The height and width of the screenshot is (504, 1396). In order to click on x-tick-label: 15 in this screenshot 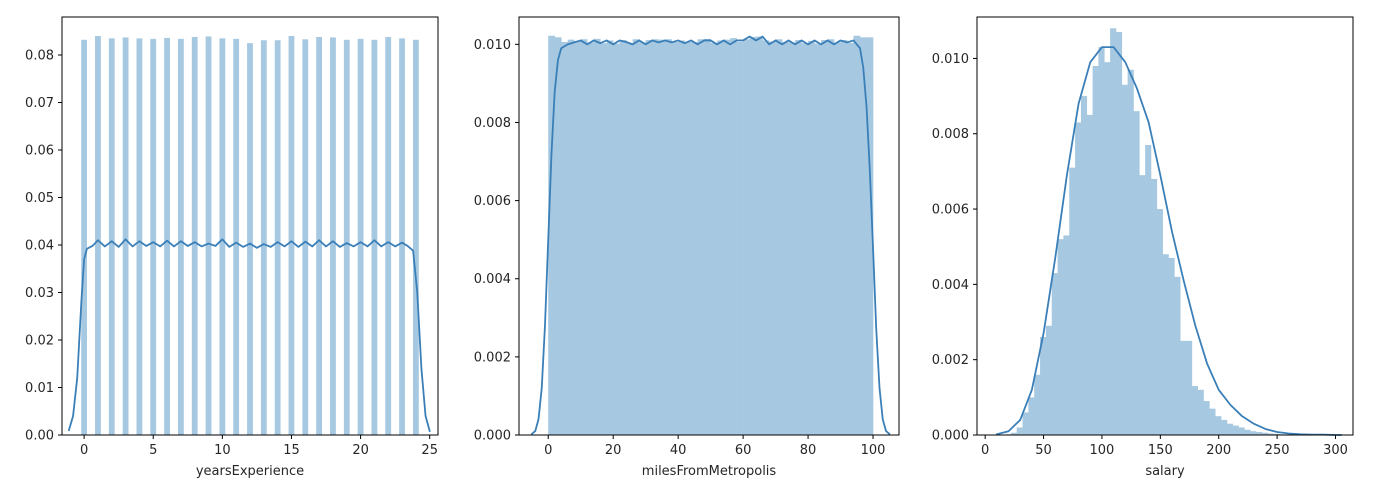, I will do `click(291, 450)`.